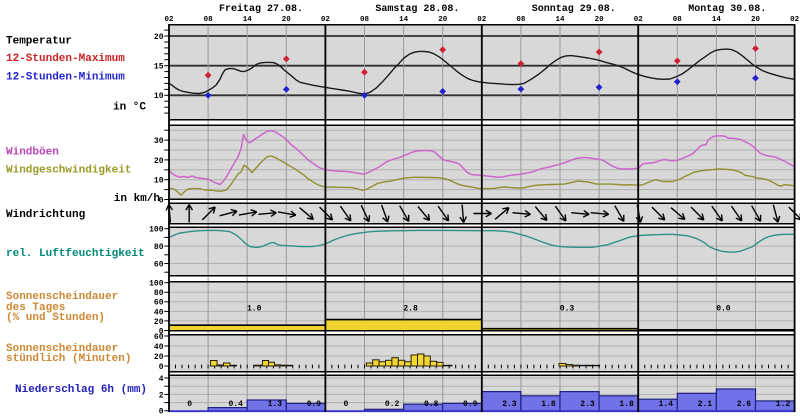 Image resolution: width=800 pixels, height=417 pixels. What do you see at coordinates (574, 9) in the screenshot?
I see `svg-text: Sonntag 29.08.` at bounding box center [574, 9].